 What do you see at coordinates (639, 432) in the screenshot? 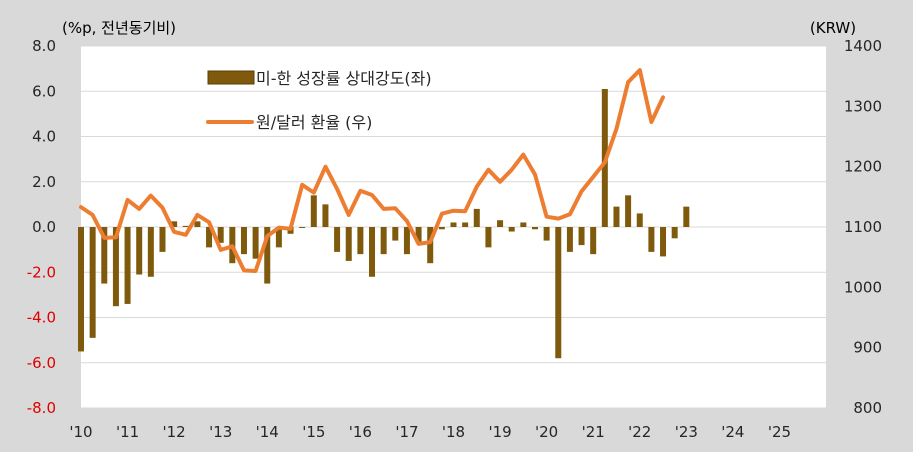
I see `x-tick-label: '22` at bounding box center [639, 432].